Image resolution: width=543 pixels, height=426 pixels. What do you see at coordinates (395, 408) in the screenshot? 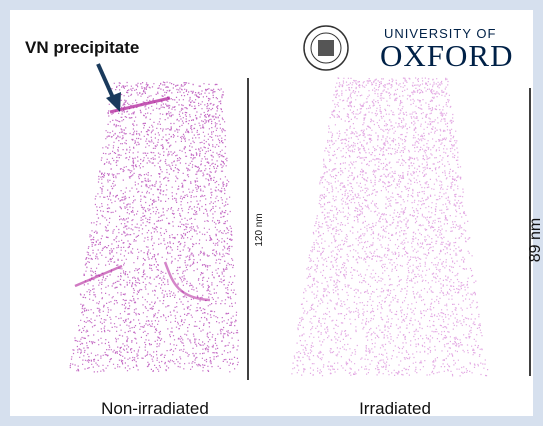
I see `caption: Irradiated` at bounding box center [395, 408].